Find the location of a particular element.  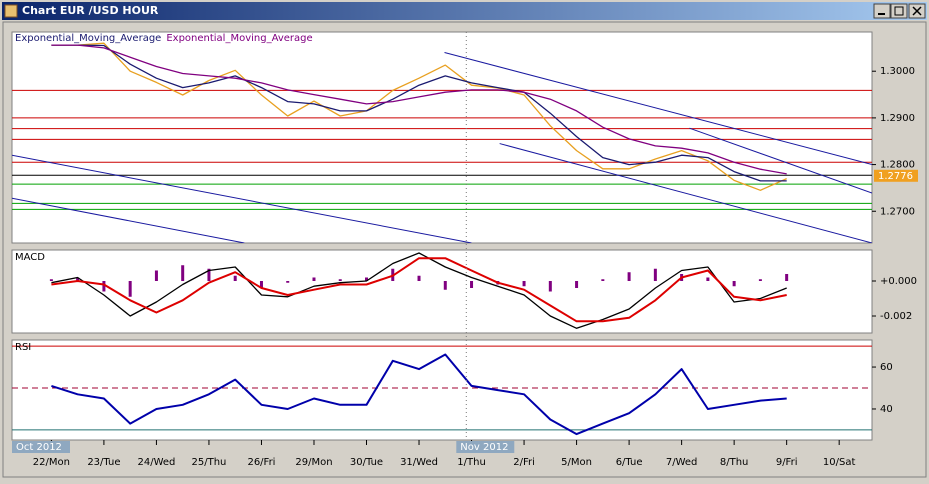

x-tick-label: 23/Tue is located at coordinates (103, 462).